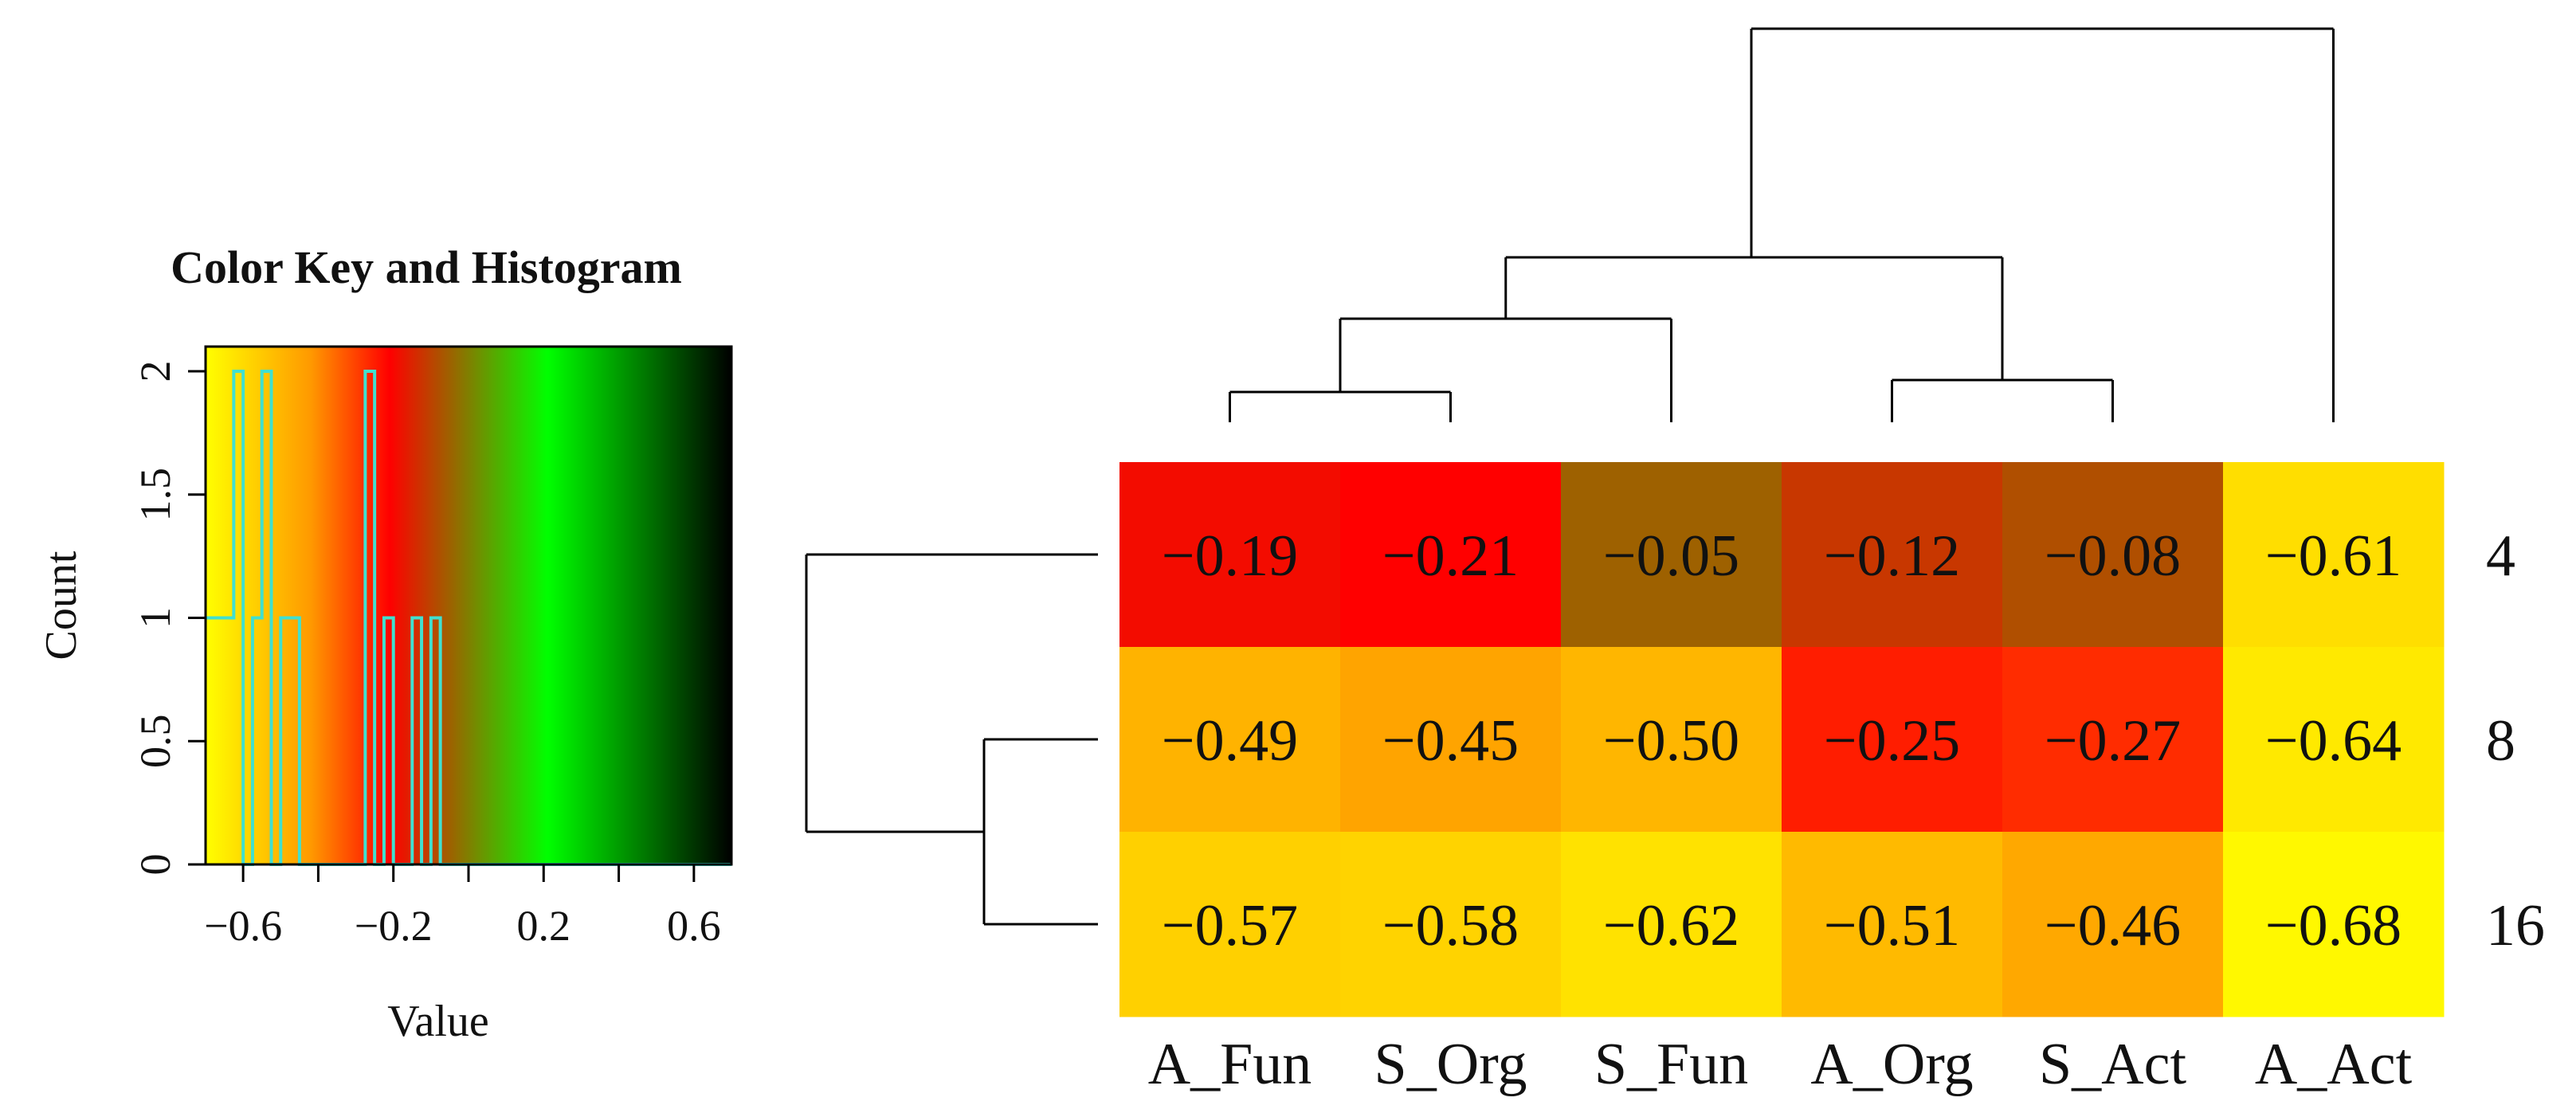 Image resolution: width=2576 pixels, height=1117 pixels. I want to click on cell-value-label: −0.21, so click(1450, 556).